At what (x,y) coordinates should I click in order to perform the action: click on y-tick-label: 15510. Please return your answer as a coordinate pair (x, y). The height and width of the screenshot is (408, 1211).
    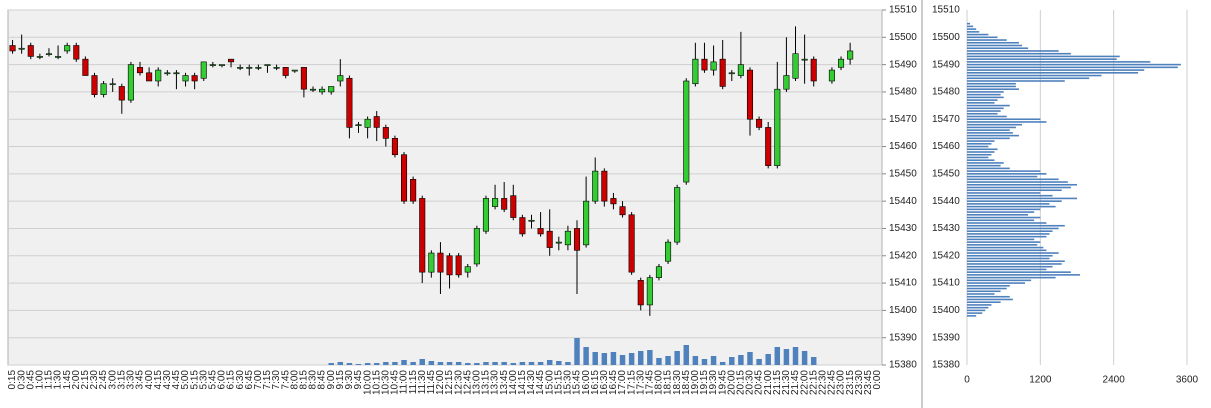
    Looking at the image, I should click on (946, 10).